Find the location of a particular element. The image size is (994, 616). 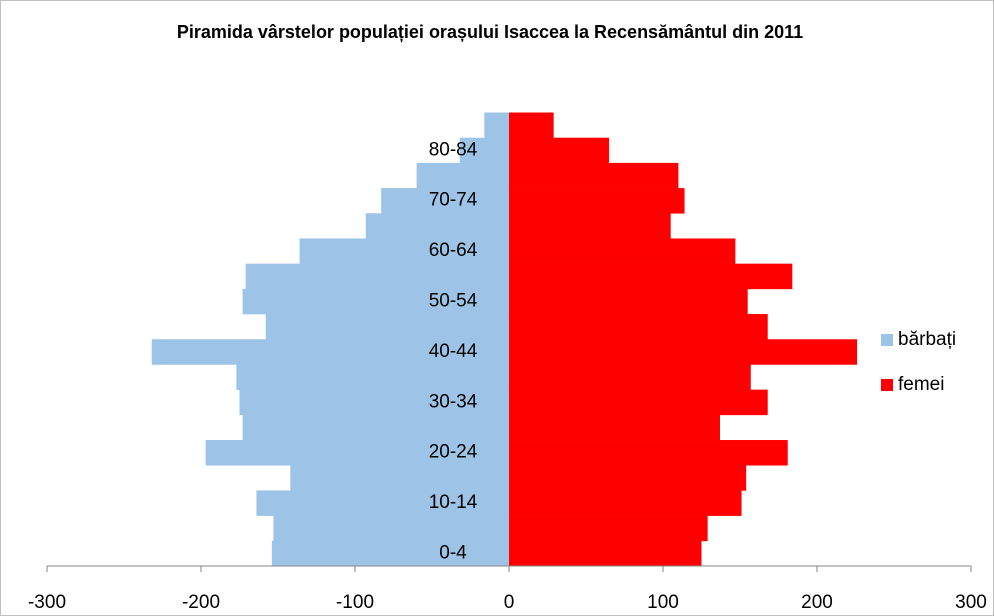

x-tick-label: 300 is located at coordinates (971, 602).